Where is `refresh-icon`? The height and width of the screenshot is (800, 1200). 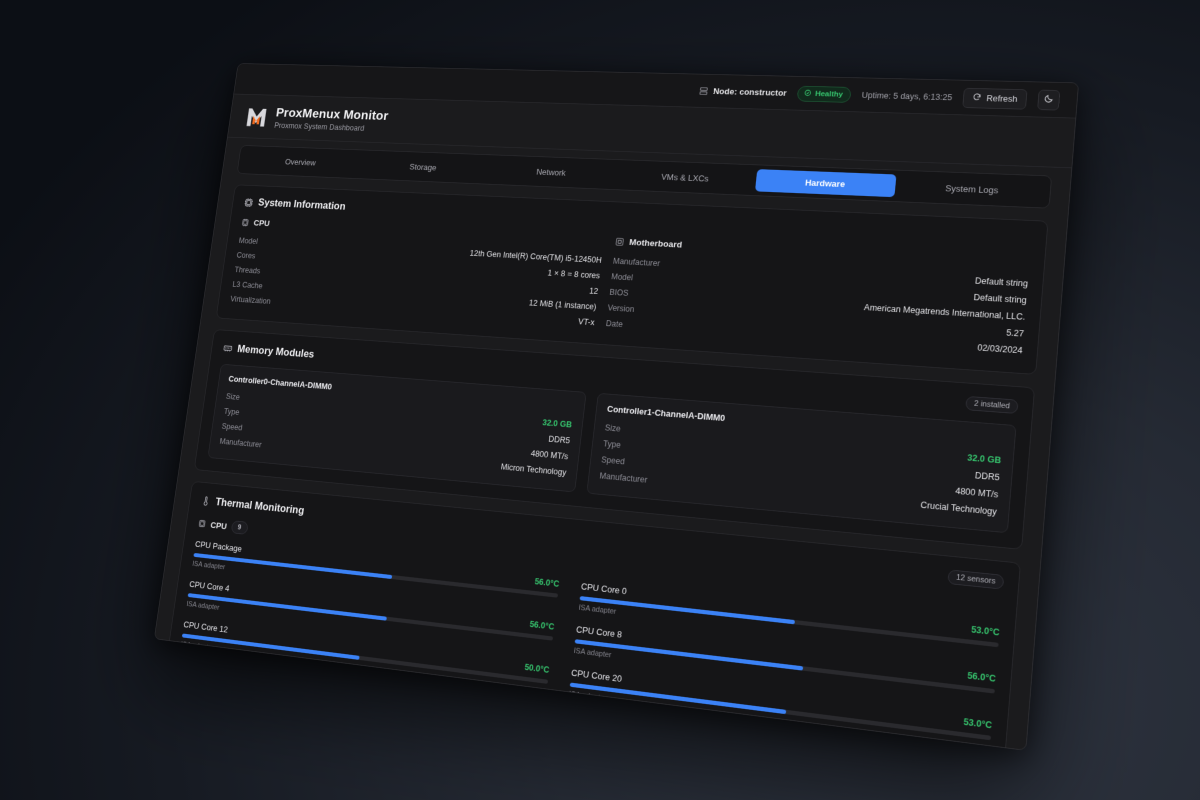 refresh-icon is located at coordinates (977, 97).